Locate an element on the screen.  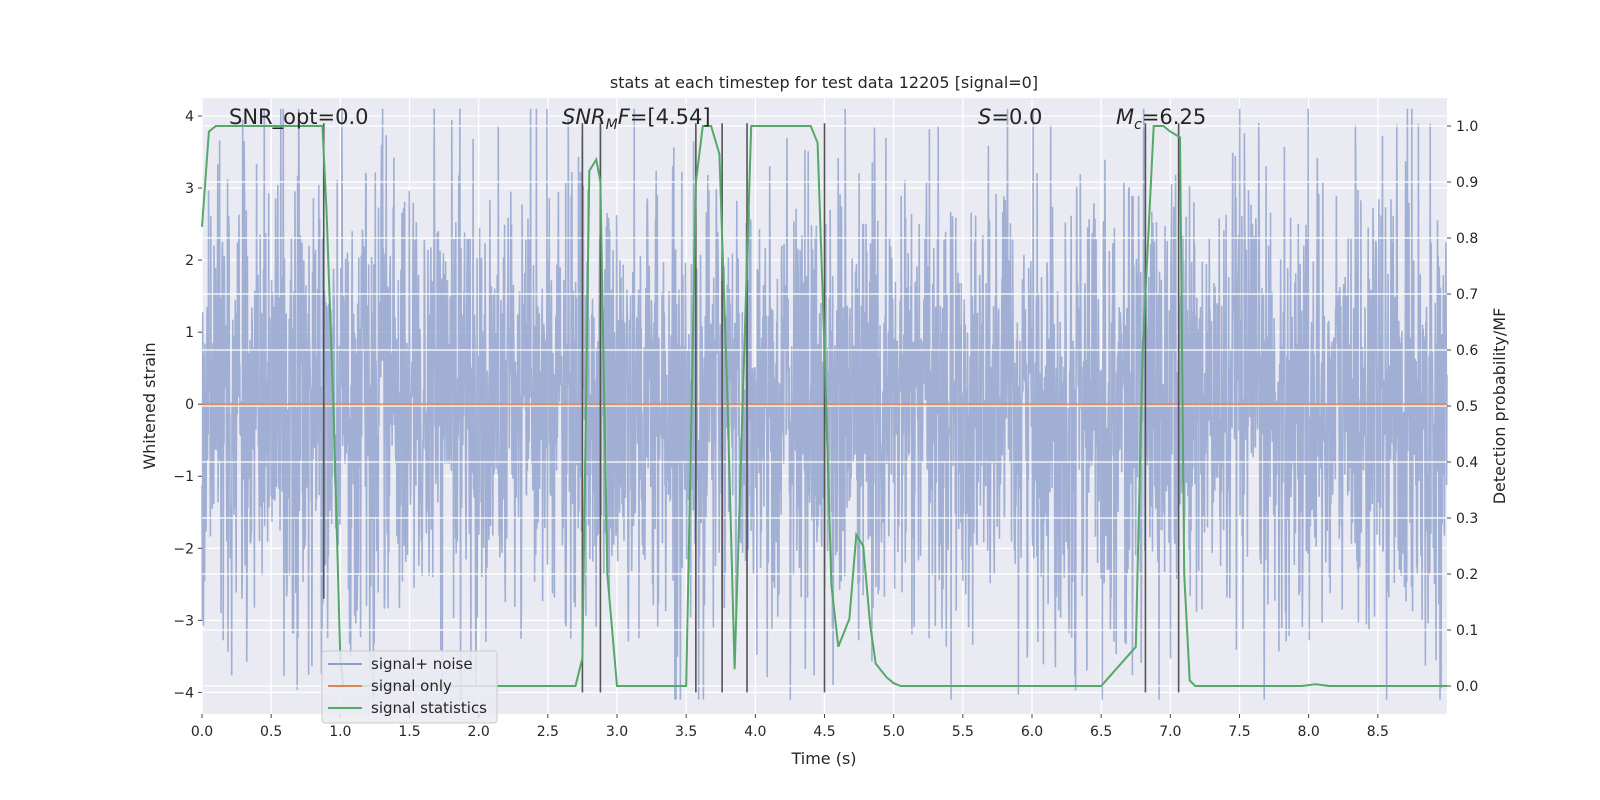
y-axis-left-ticks: 4 3 2 1 0 −1 −2 −3 −4 is located at coordinates (187, 405).